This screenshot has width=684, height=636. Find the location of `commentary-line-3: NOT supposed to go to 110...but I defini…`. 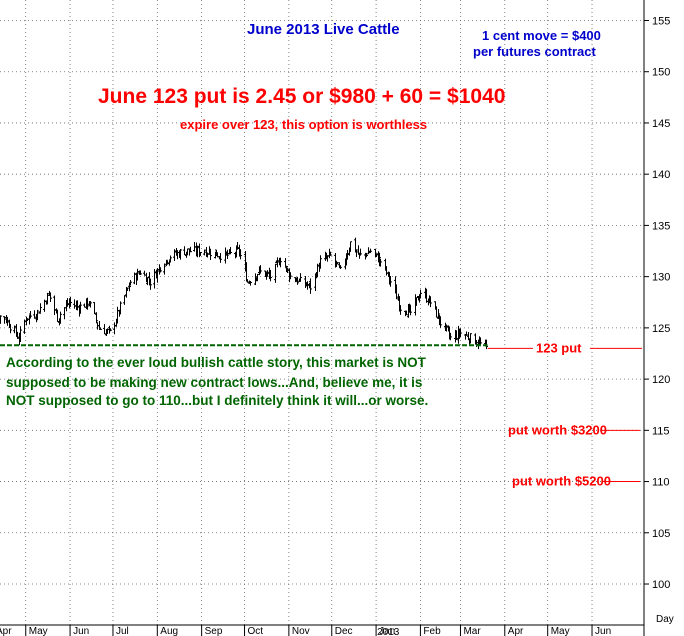

commentary-line-3: NOT supposed to go to 110...but I defini… is located at coordinates (217, 400).